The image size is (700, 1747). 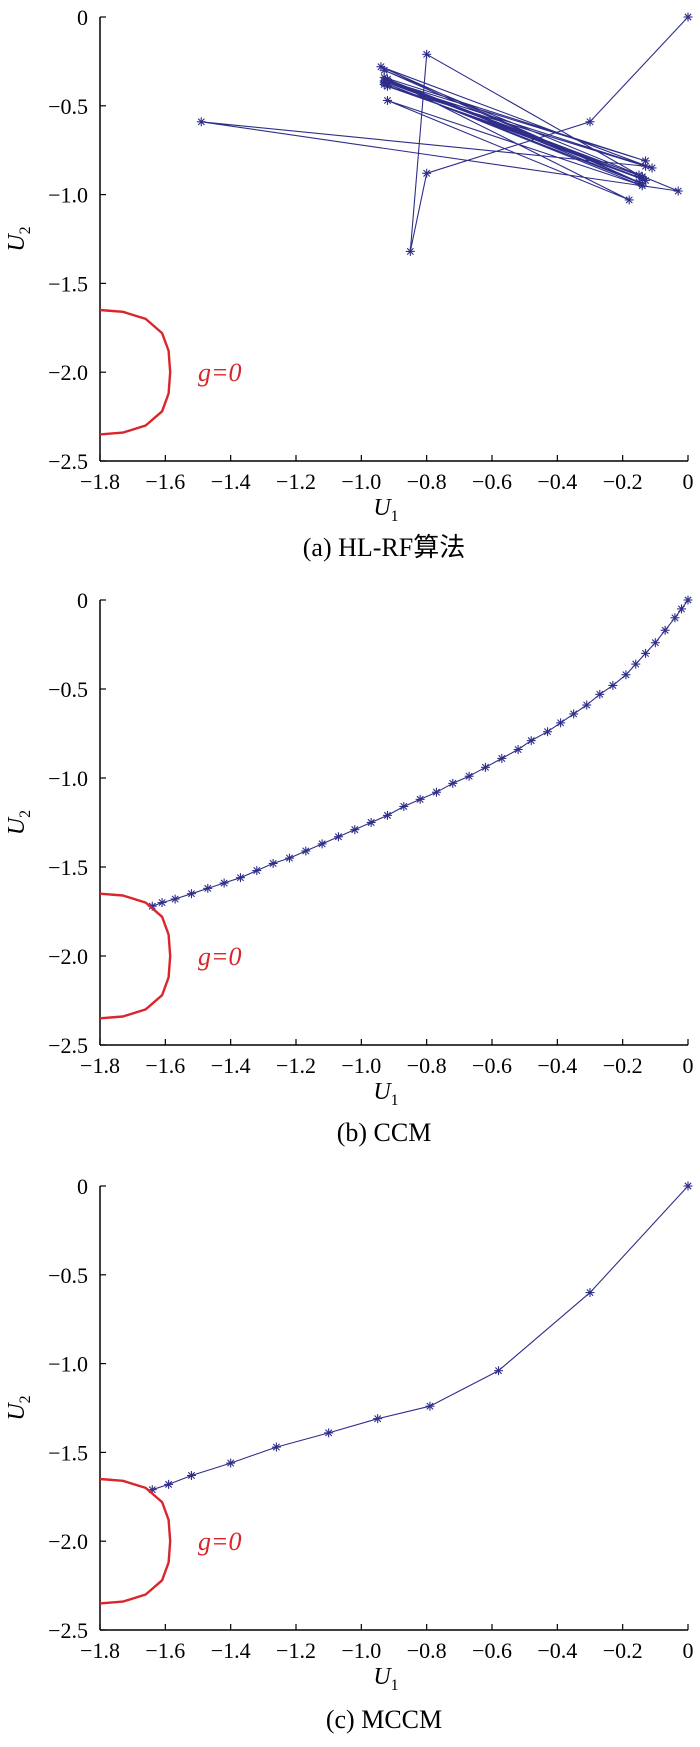 What do you see at coordinates (135, 956) in the screenshot?
I see `limit-state-curve` at bounding box center [135, 956].